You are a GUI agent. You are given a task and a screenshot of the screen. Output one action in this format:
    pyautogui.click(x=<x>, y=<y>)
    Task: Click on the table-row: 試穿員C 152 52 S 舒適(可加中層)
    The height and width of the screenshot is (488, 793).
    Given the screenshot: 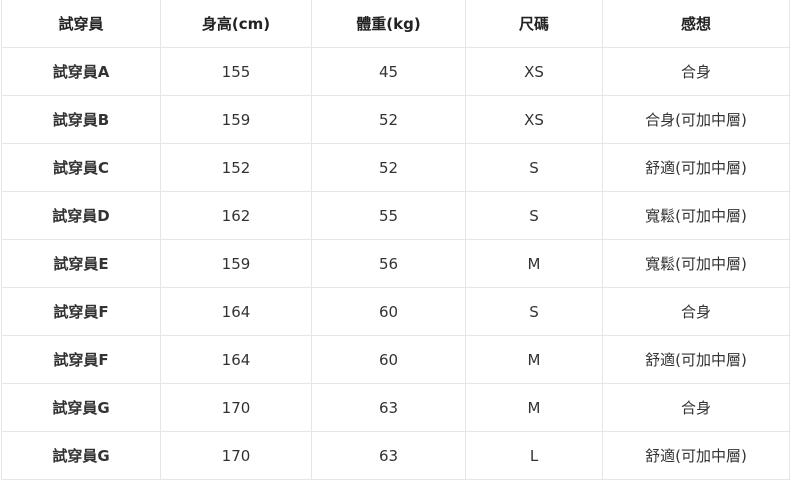 What is the action you would take?
    pyautogui.click(x=395, y=167)
    